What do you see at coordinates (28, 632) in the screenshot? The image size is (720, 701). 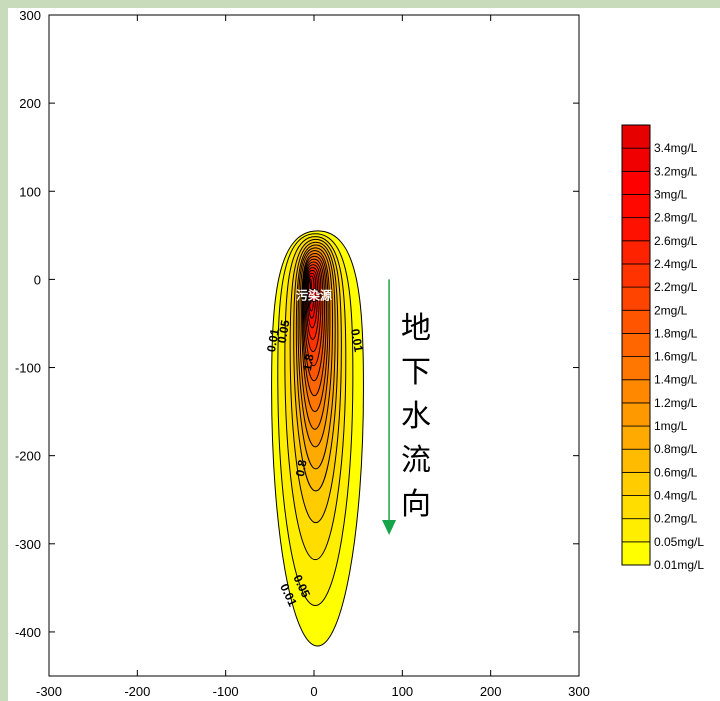 I see `y-tick-label: -400` at bounding box center [28, 632].